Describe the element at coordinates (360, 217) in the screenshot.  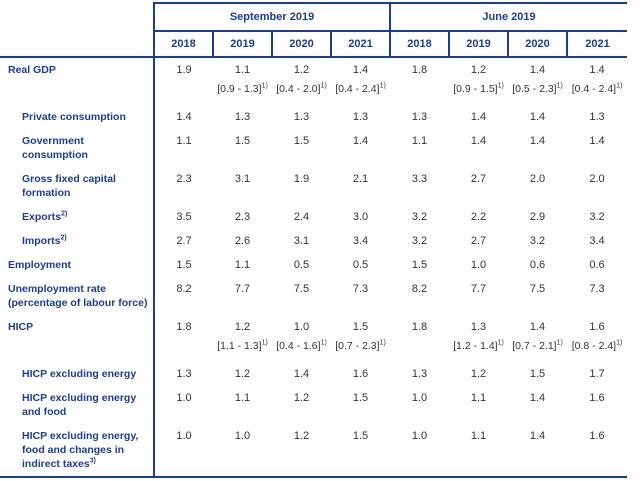
I see `value-cell: 3.0` at that location.